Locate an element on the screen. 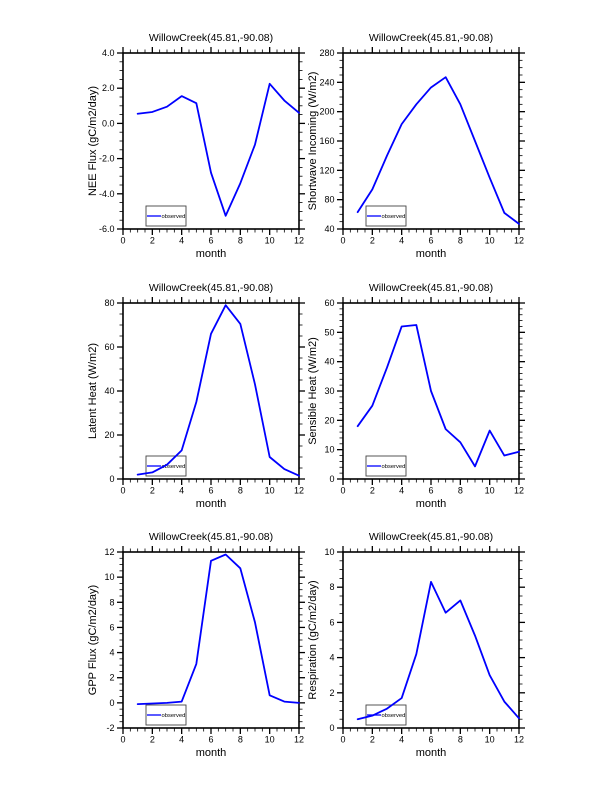 The height and width of the screenshot is (792, 612). svg-text: 60 is located at coordinates (109, 347).